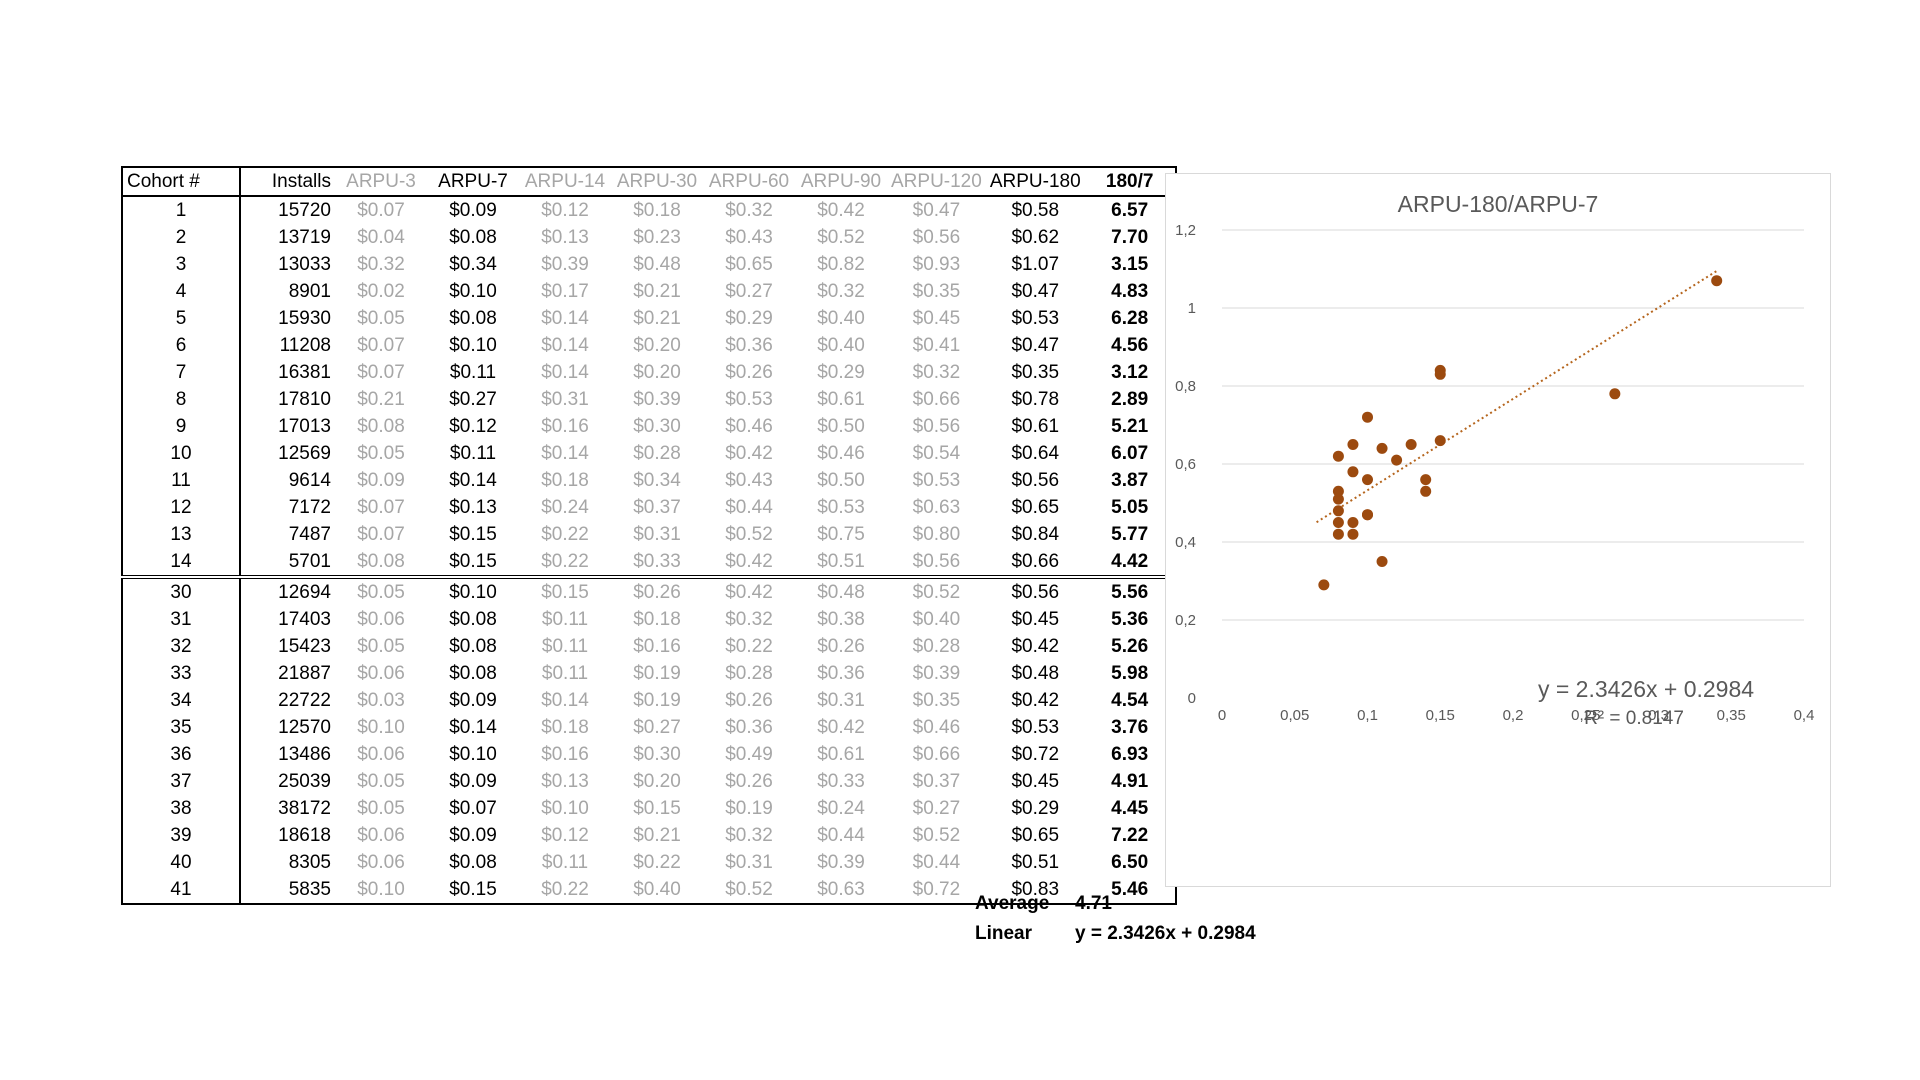 The width and height of the screenshot is (1920, 1080). I want to click on arpu-120-cell: $0.39, so click(936, 673).